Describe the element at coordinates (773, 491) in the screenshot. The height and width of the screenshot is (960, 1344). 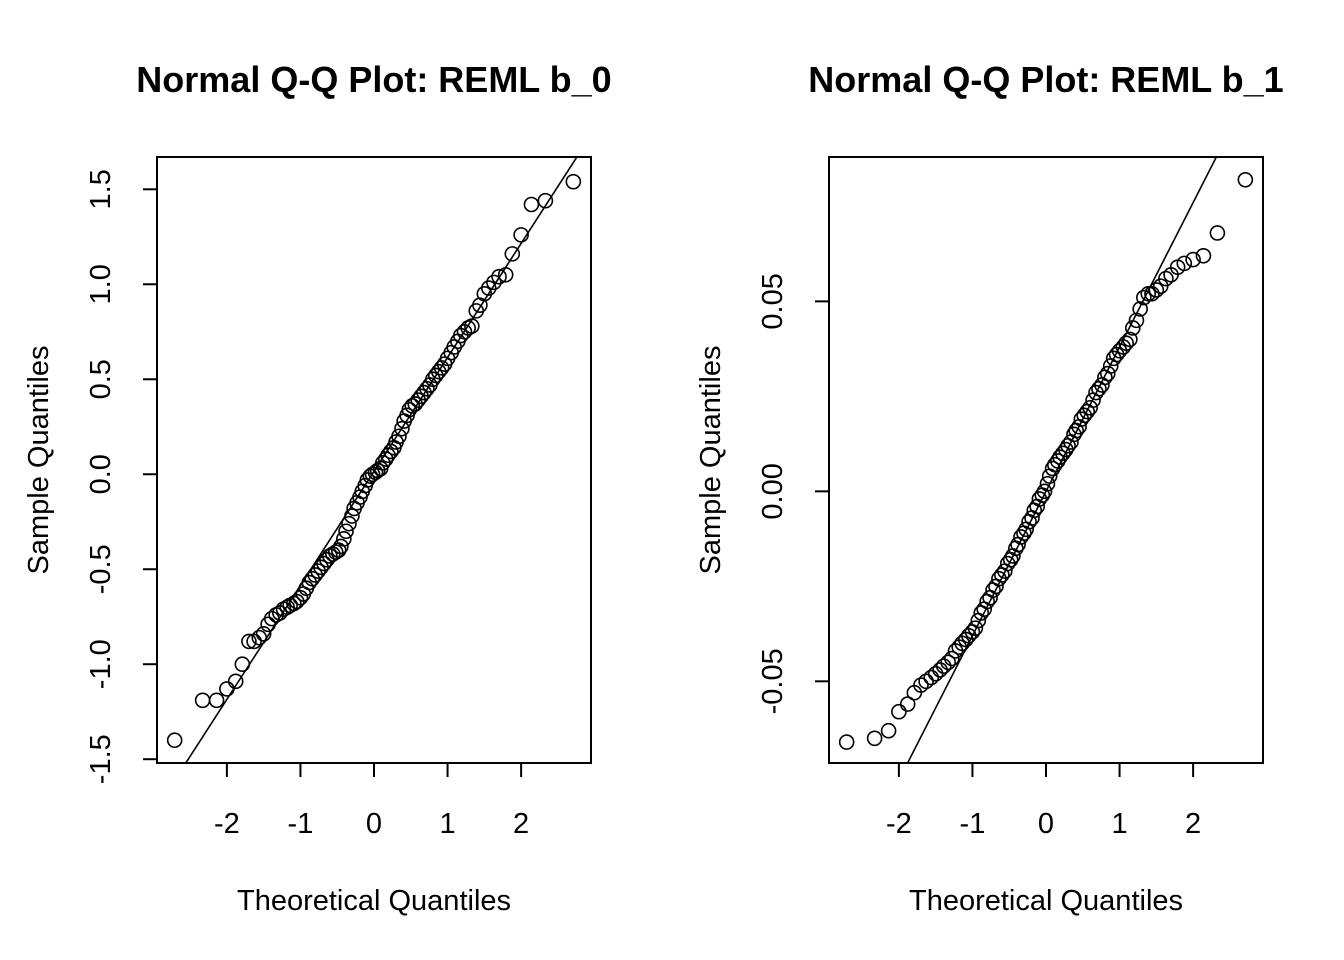
I see `y-tick-label: 0.00` at that location.